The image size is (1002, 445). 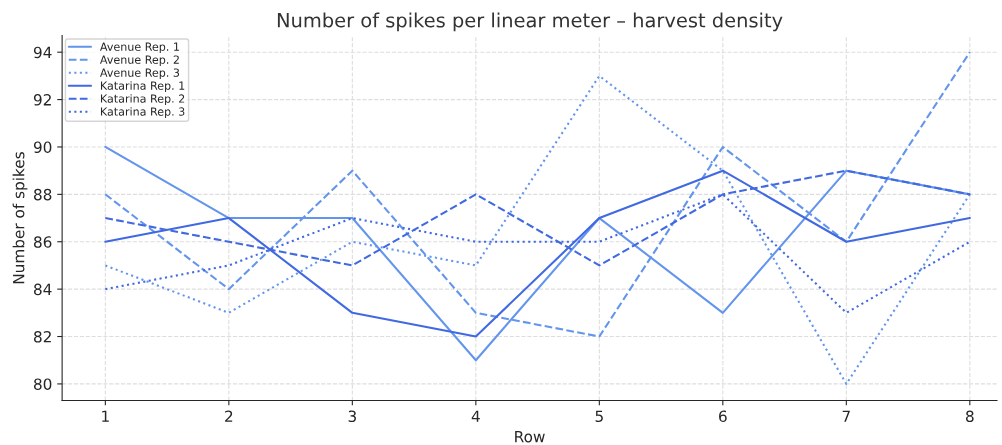 What do you see at coordinates (139, 73) in the screenshot?
I see `legend-label: Avenue Rep. 3` at bounding box center [139, 73].